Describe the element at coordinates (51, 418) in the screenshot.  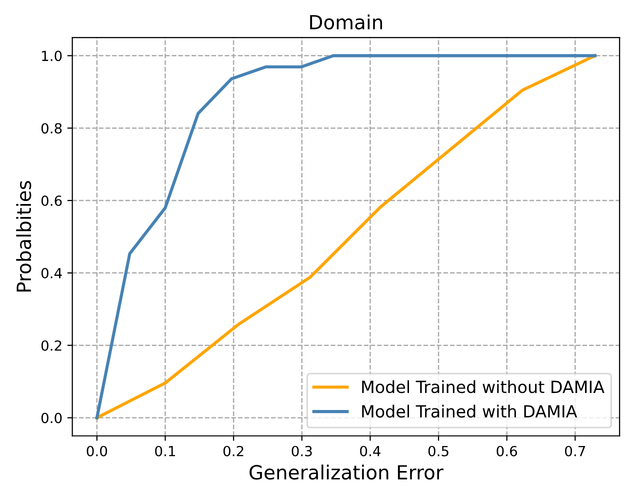
I see `y-tick-label: 0.0` at that location.